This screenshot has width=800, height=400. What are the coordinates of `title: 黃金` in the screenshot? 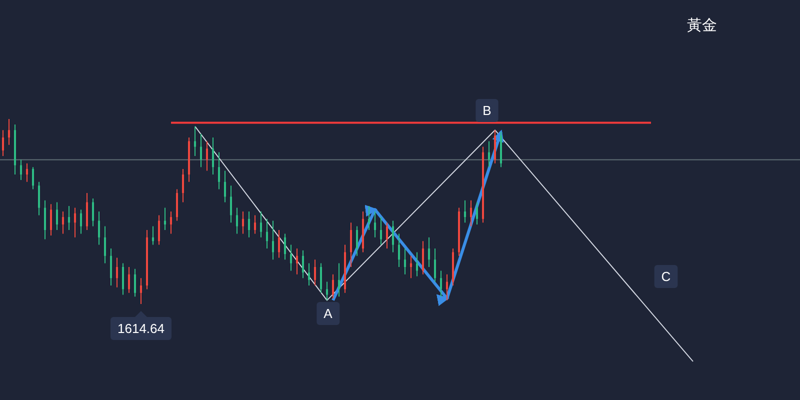 It's located at (702, 25).